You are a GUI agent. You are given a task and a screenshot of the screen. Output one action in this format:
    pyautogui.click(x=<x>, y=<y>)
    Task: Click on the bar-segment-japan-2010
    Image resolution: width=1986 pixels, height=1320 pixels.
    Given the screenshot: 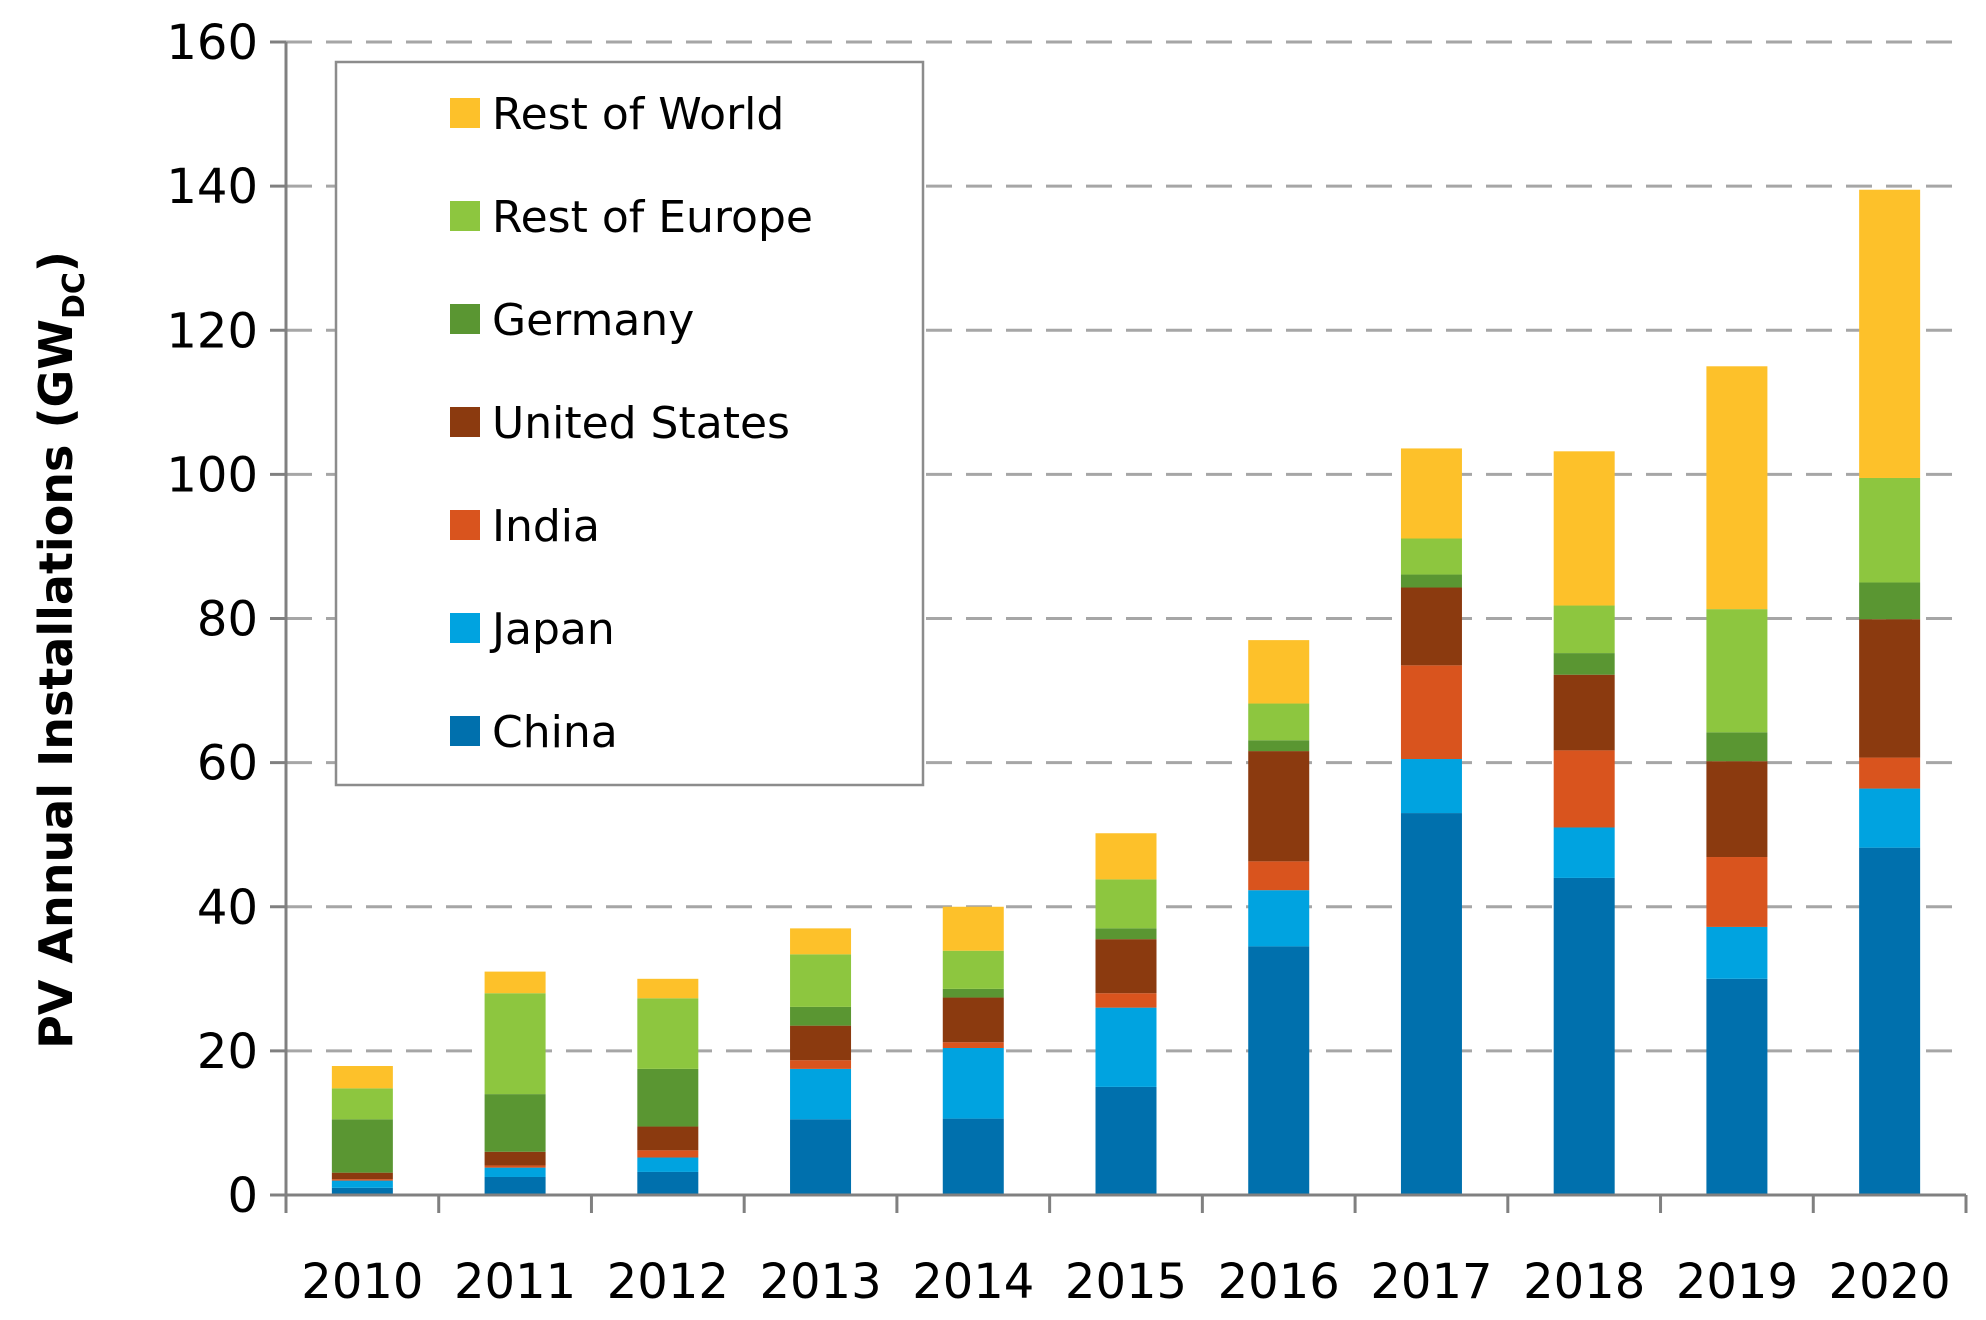 What is the action you would take?
    pyautogui.click(x=362, y=1184)
    